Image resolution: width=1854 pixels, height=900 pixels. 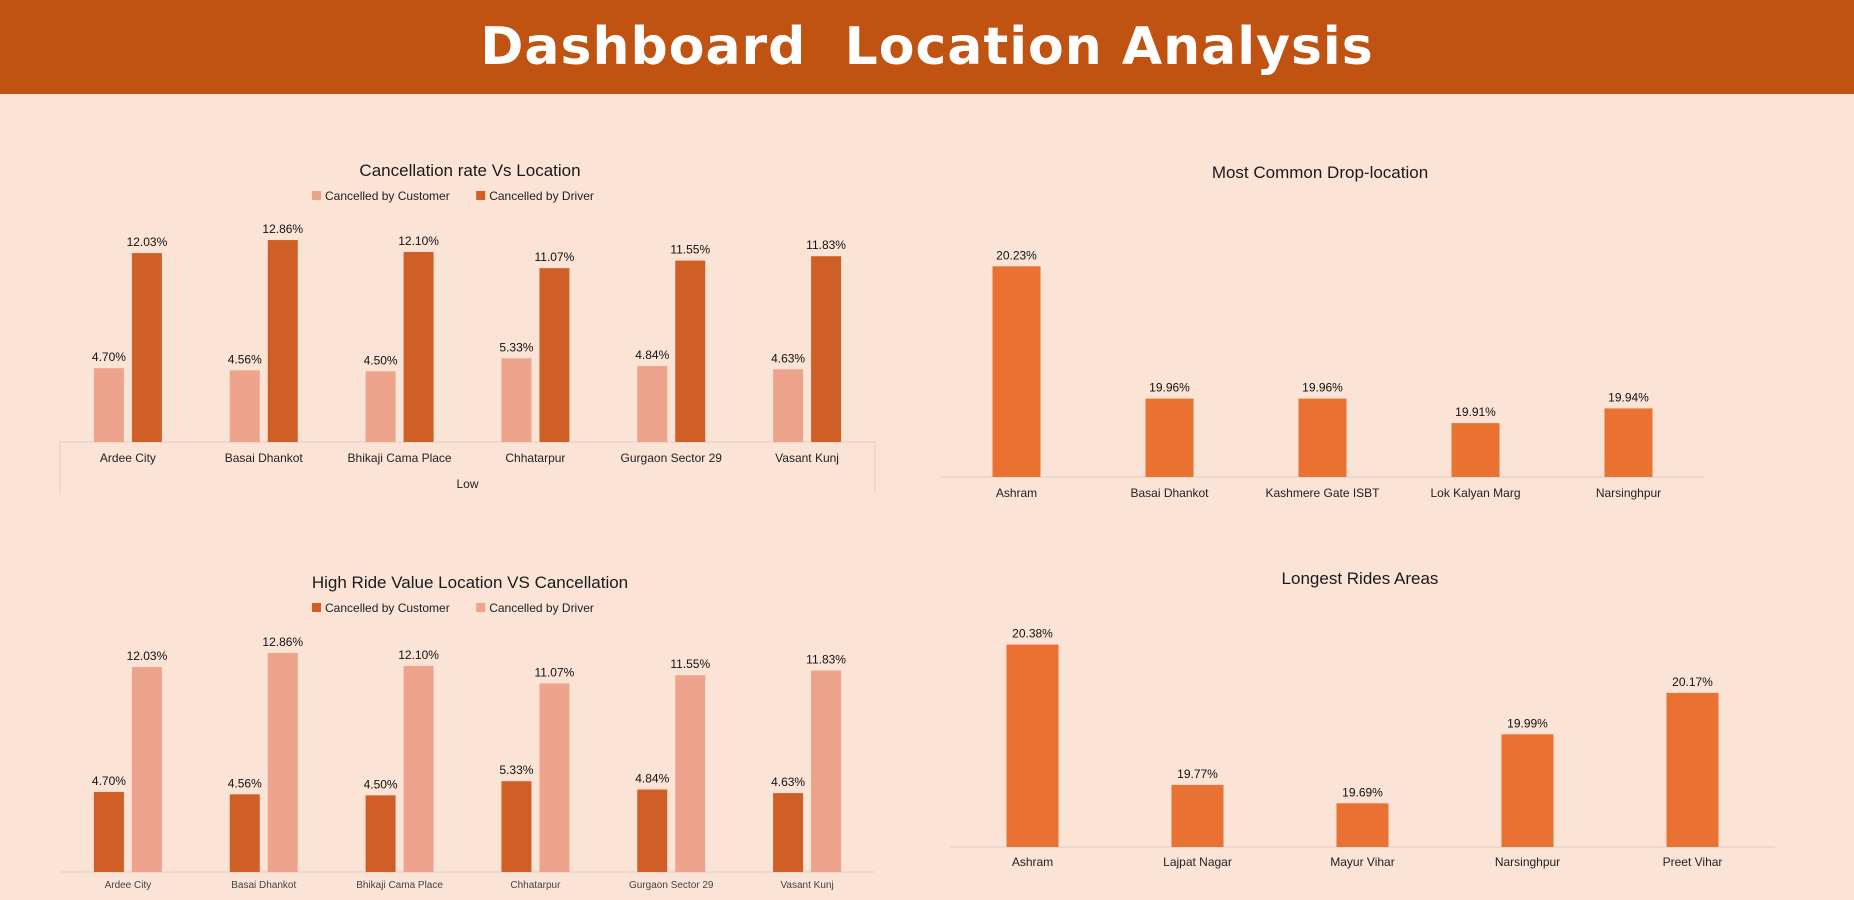 What do you see at coordinates (1362, 862) in the screenshot?
I see `longest-rides-category-label: Mayur Vihar` at bounding box center [1362, 862].